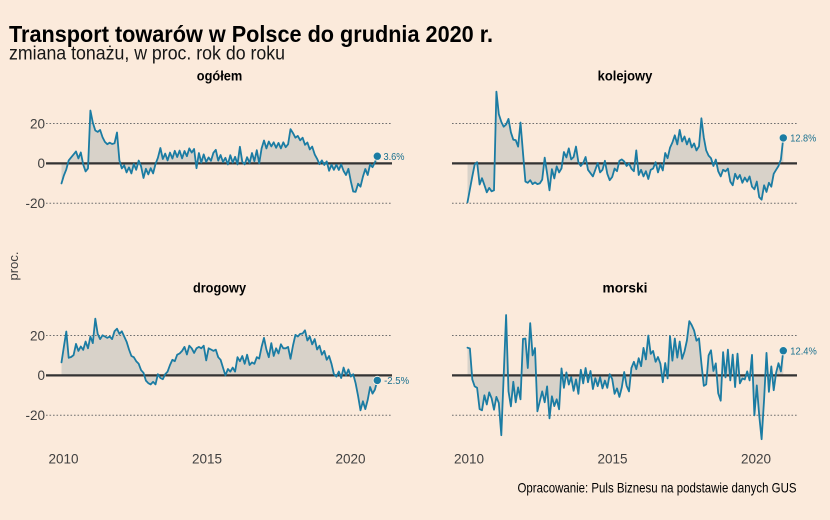 This screenshot has width=830, height=520. I want to click on svg-text: kolejowy, so click(625, 75).